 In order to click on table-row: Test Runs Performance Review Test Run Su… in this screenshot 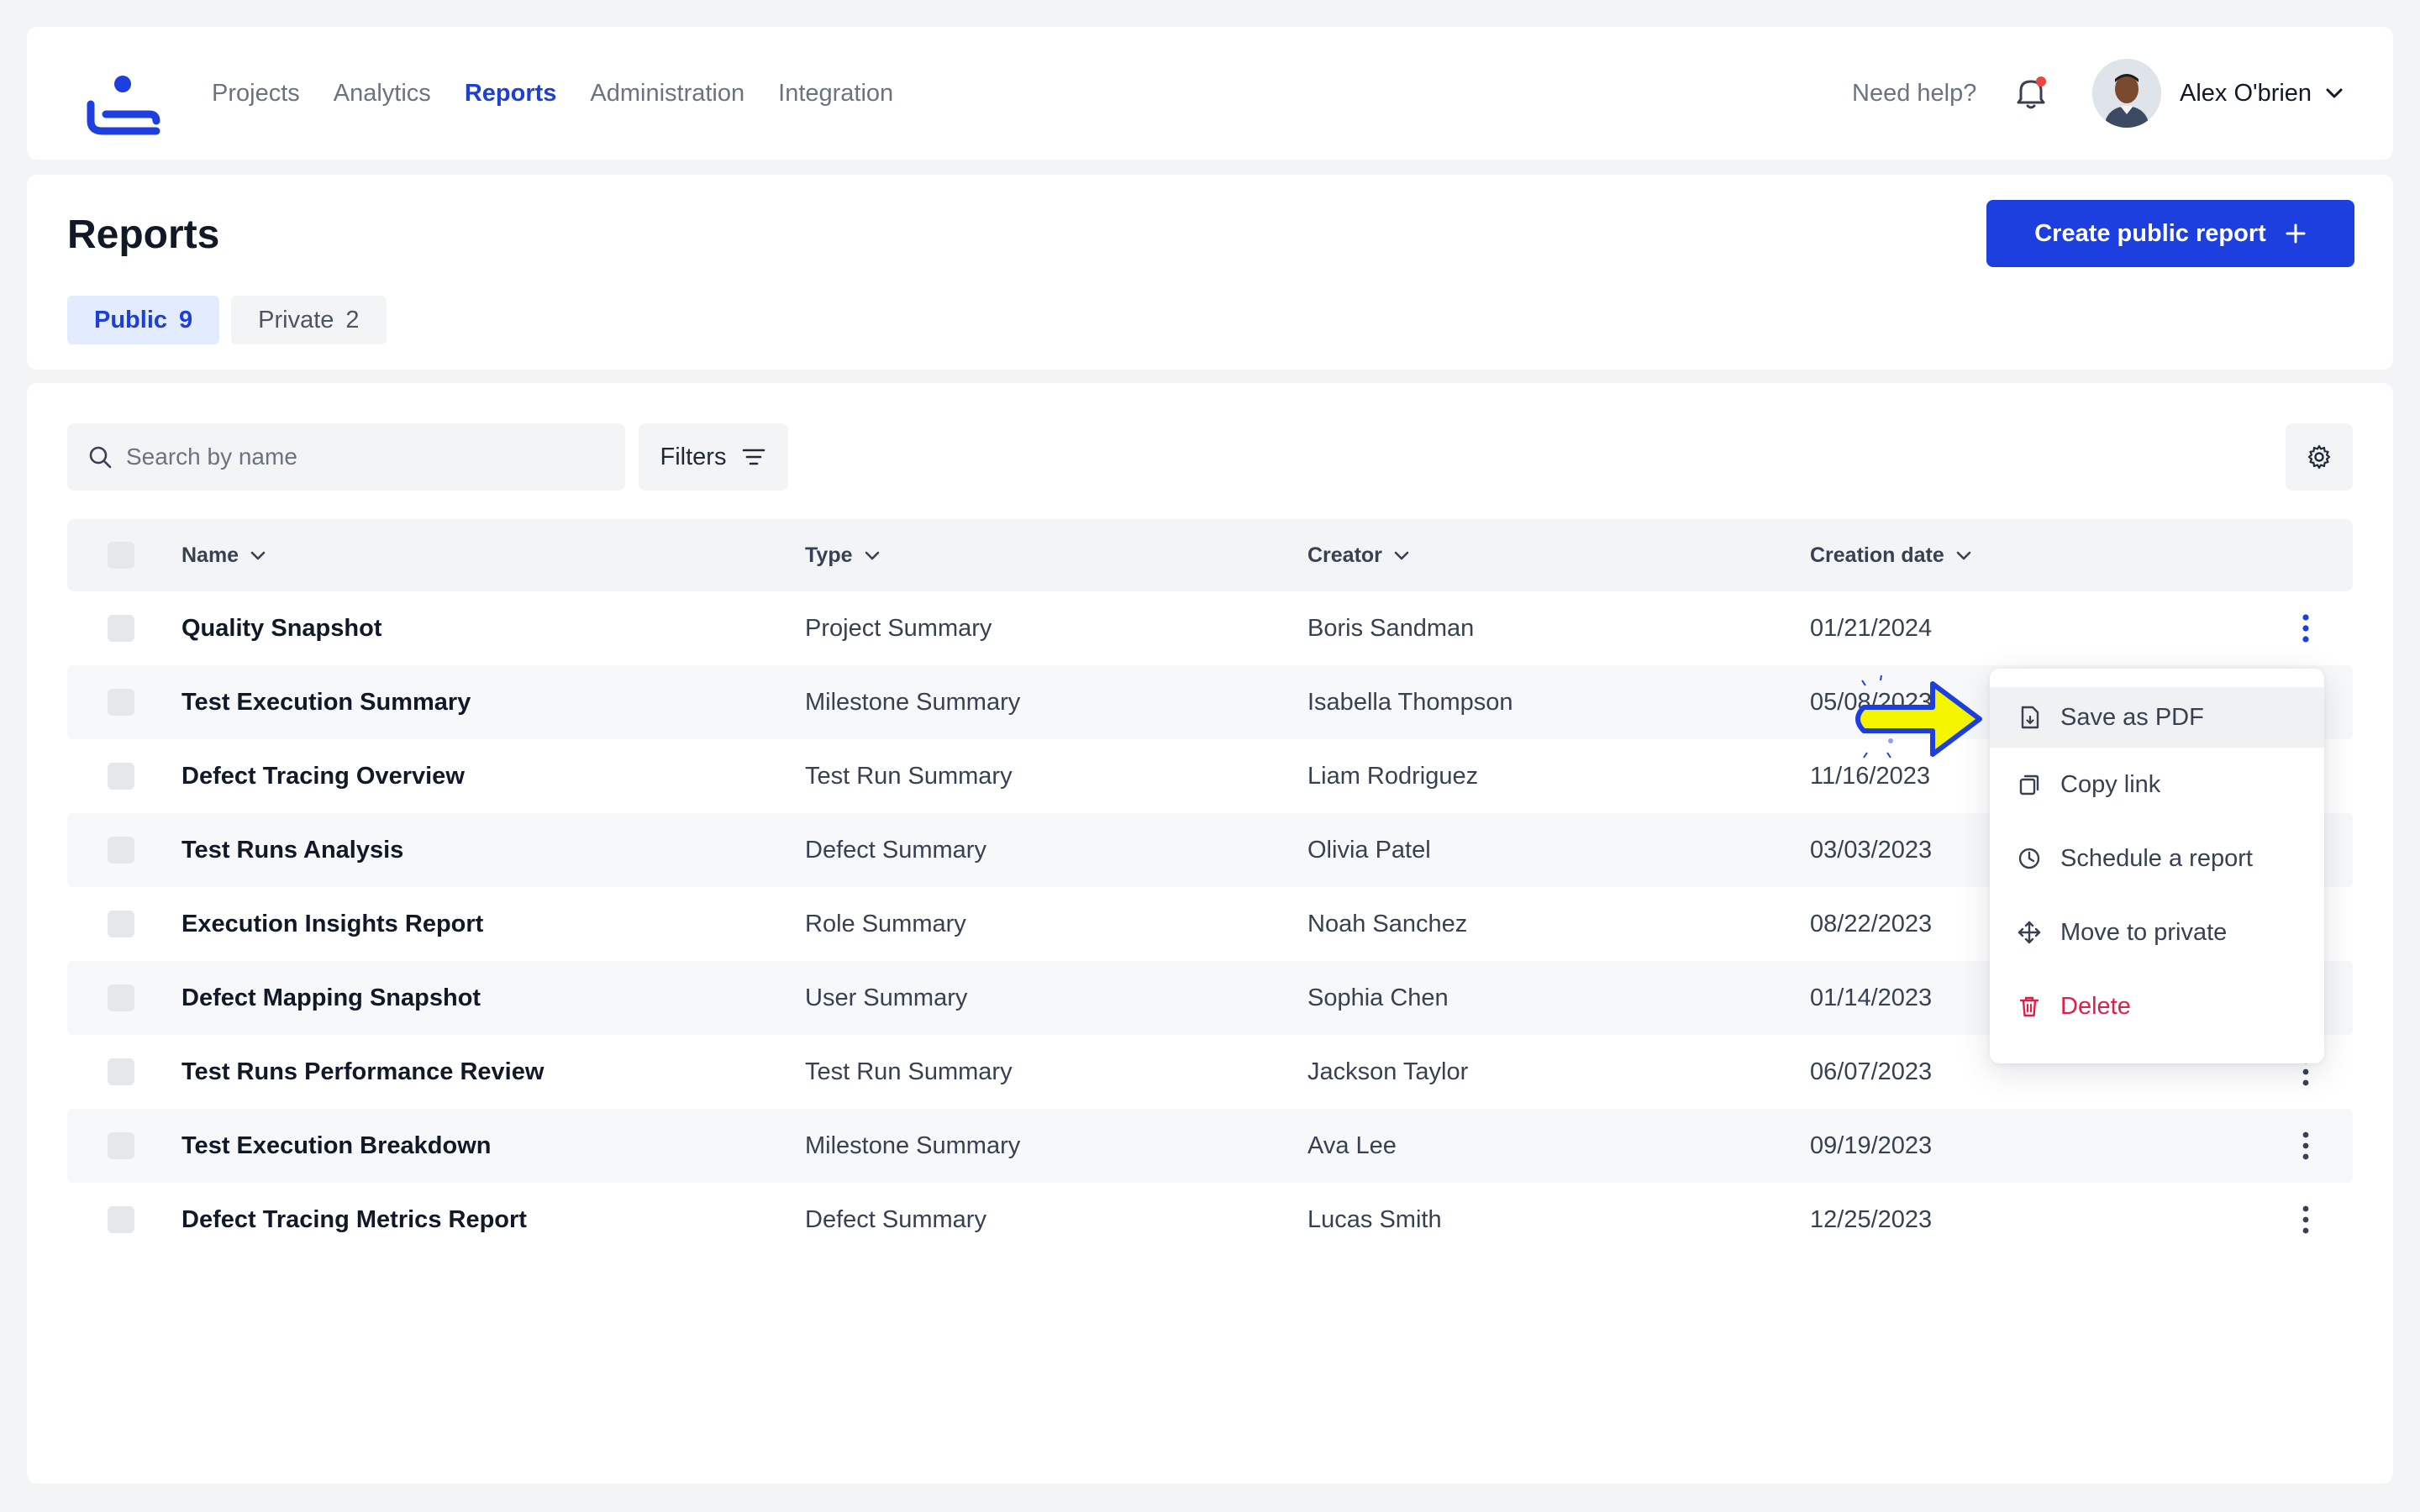, I will do `click(1210, 1072)`.